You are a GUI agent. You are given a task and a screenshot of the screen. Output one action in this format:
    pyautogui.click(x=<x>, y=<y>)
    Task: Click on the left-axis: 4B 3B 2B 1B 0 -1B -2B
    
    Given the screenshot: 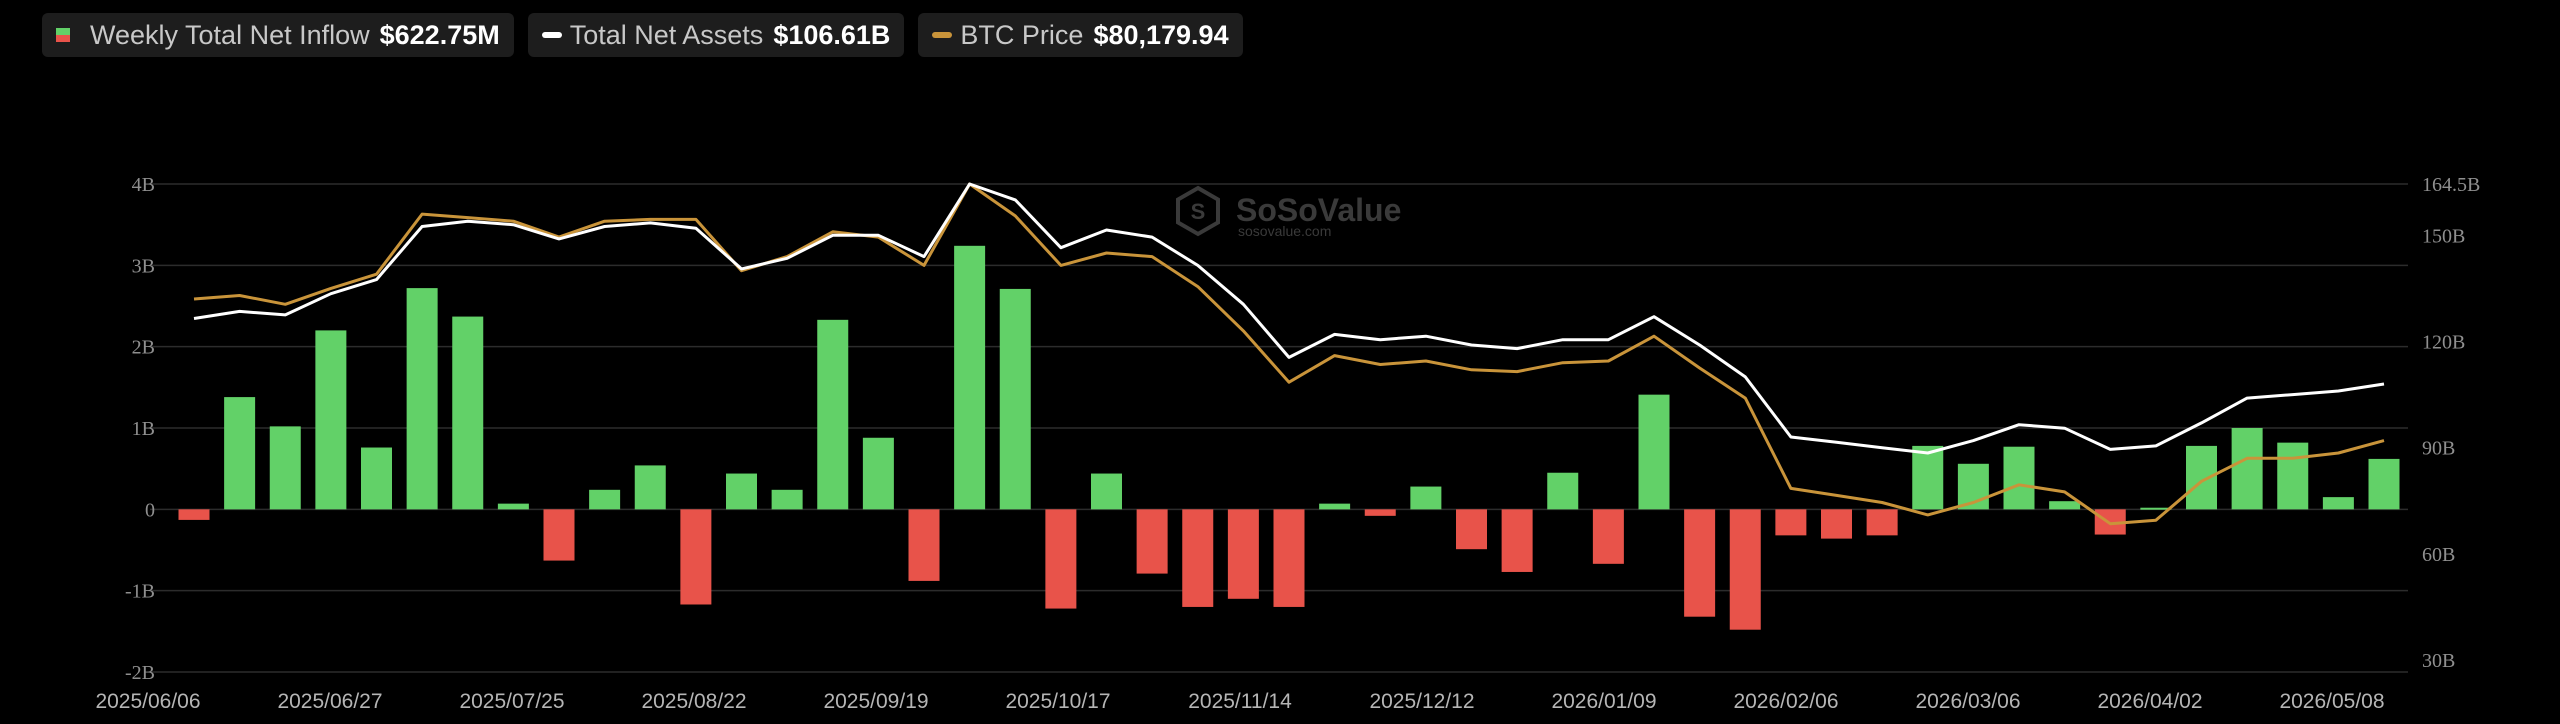 What is the action you would take?
    pyautogui.click(x=140, y=429)
    